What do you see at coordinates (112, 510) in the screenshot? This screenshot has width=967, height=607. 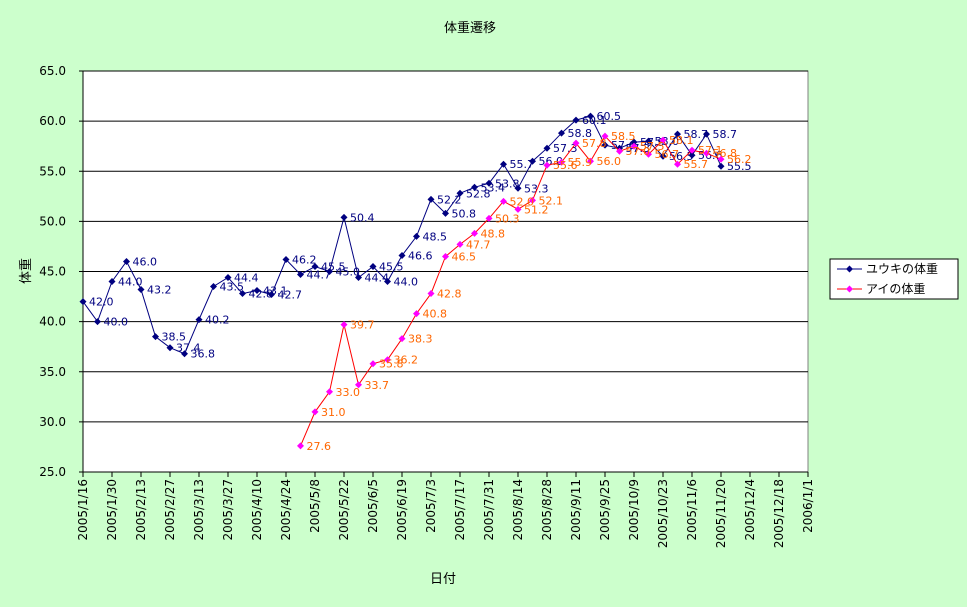 I see `x-tick-label: 2005/1/30` at bounding box center [112, 510].